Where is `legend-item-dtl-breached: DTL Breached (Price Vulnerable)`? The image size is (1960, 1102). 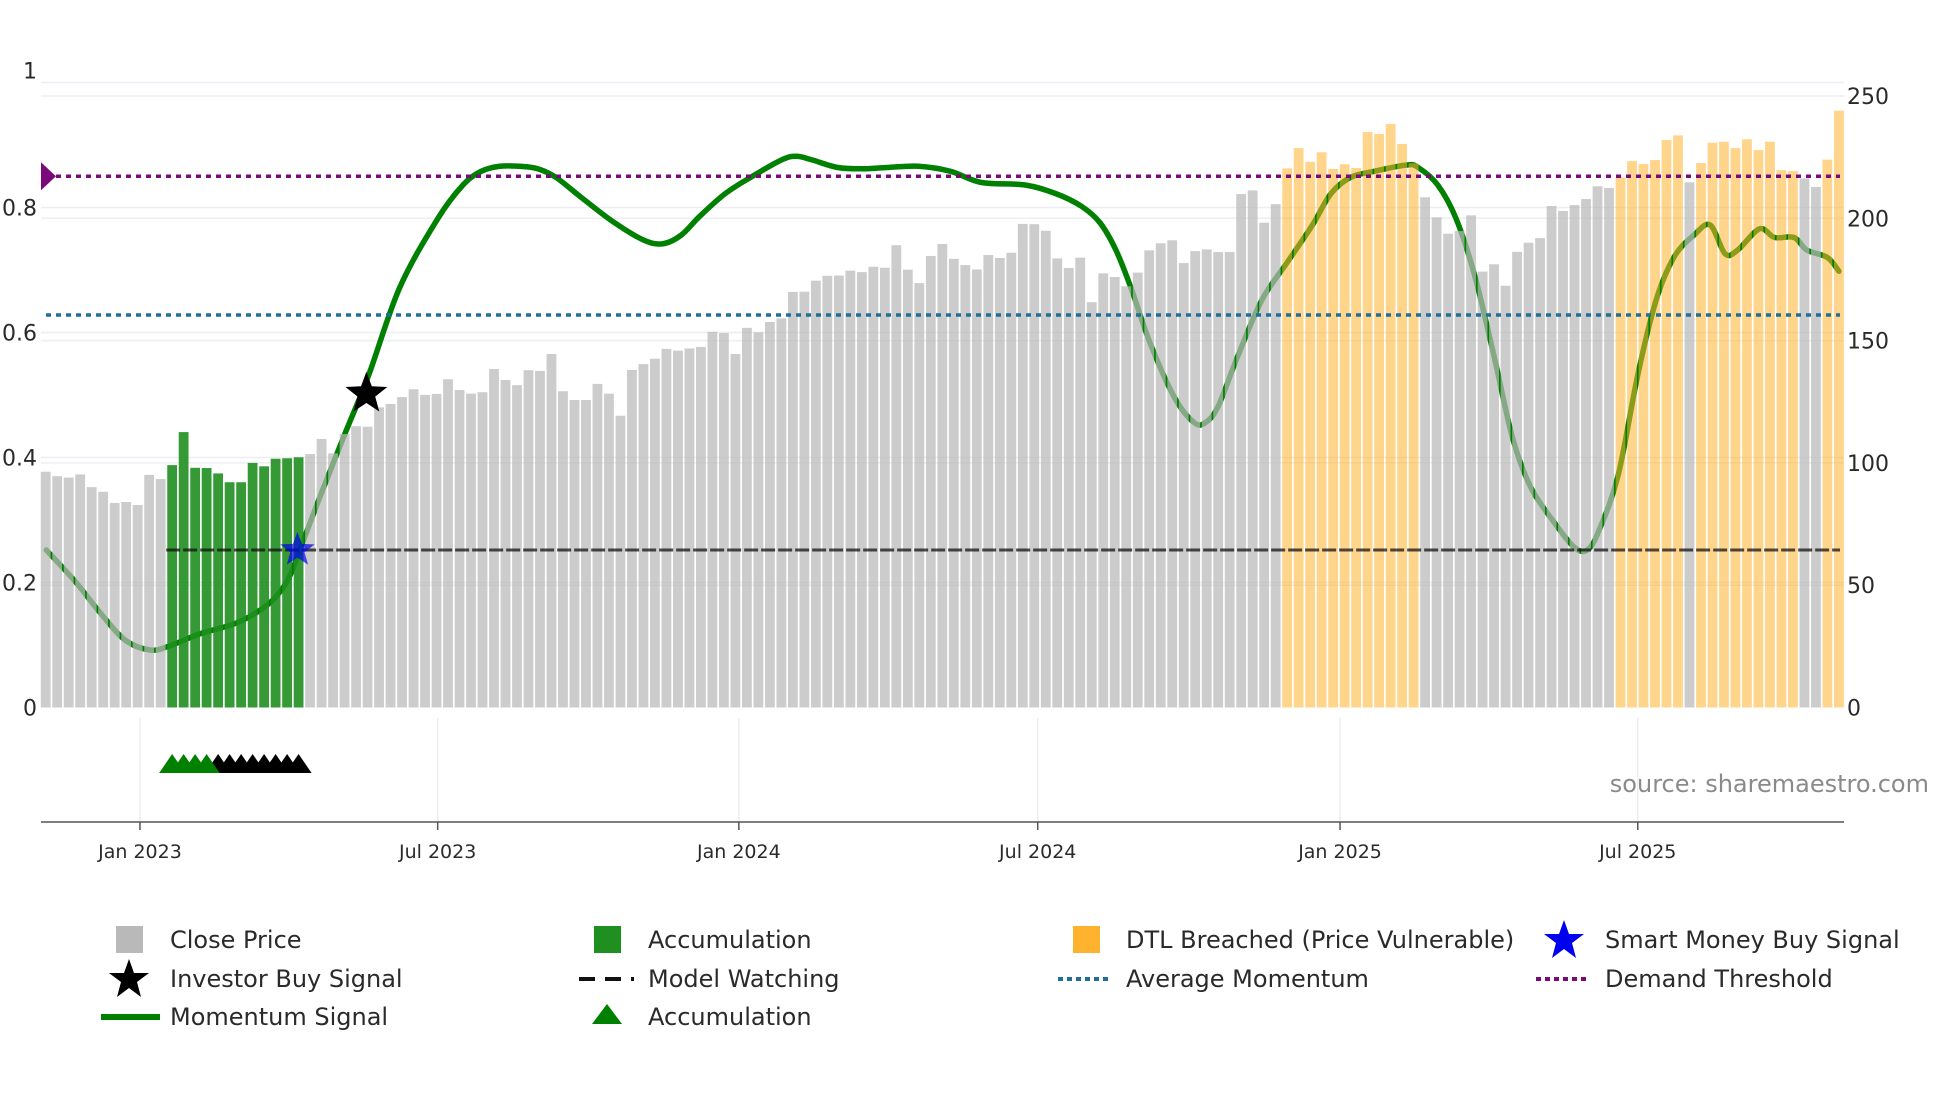
legend-item-dtl-breached: DTL Breached (Price Vulnerable) is located at coordinates (1293, 940).